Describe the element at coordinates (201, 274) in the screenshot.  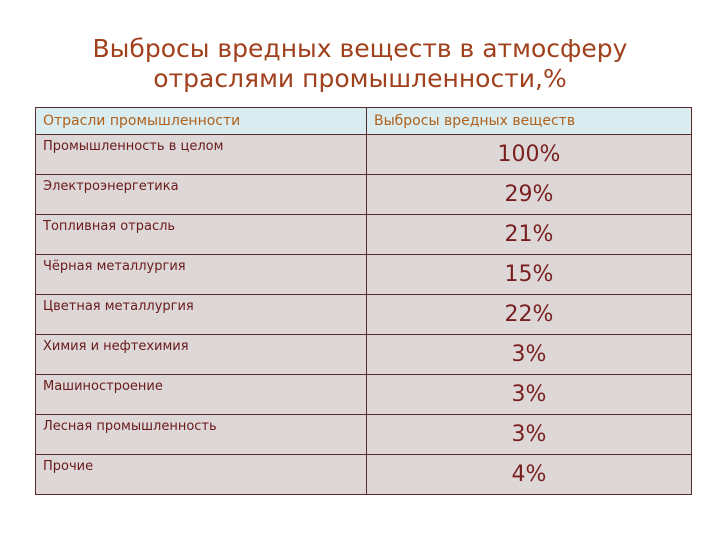
I see `industry-name: Чёрная металлургия` at that location.